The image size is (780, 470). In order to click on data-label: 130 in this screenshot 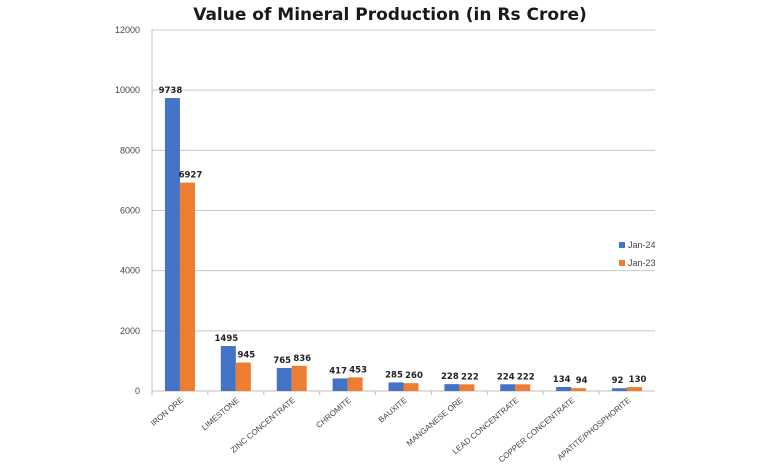, I will do `click(638, 380)`.